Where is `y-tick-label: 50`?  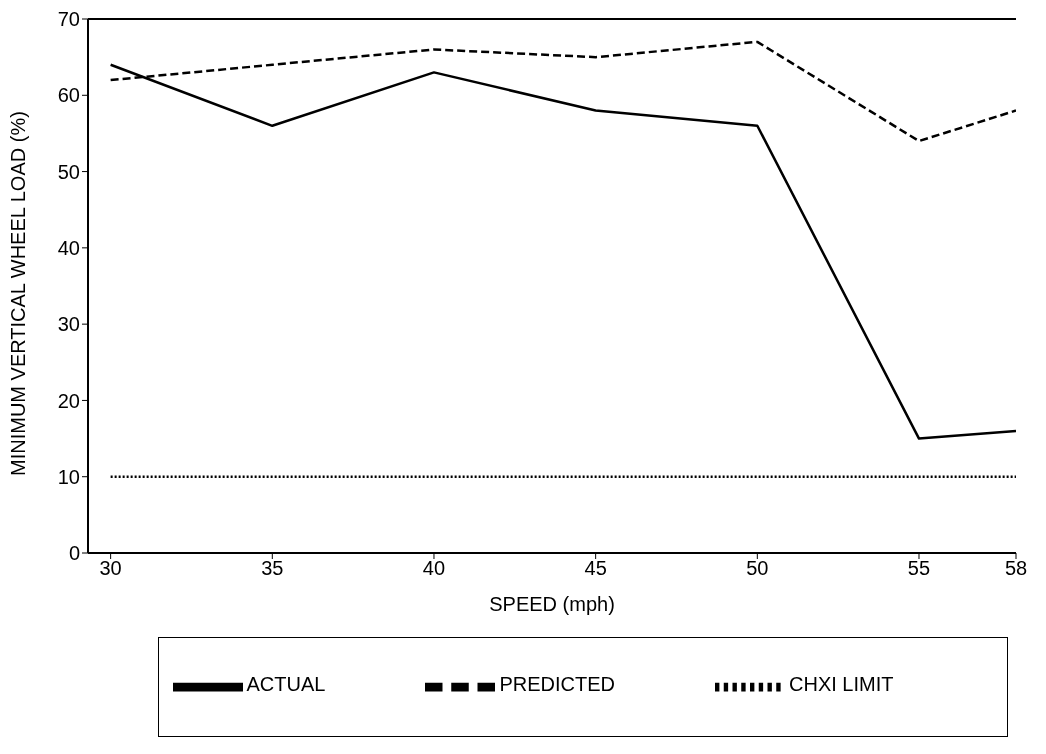
y-tick-label: 50 is located at coordinates (68, 171).